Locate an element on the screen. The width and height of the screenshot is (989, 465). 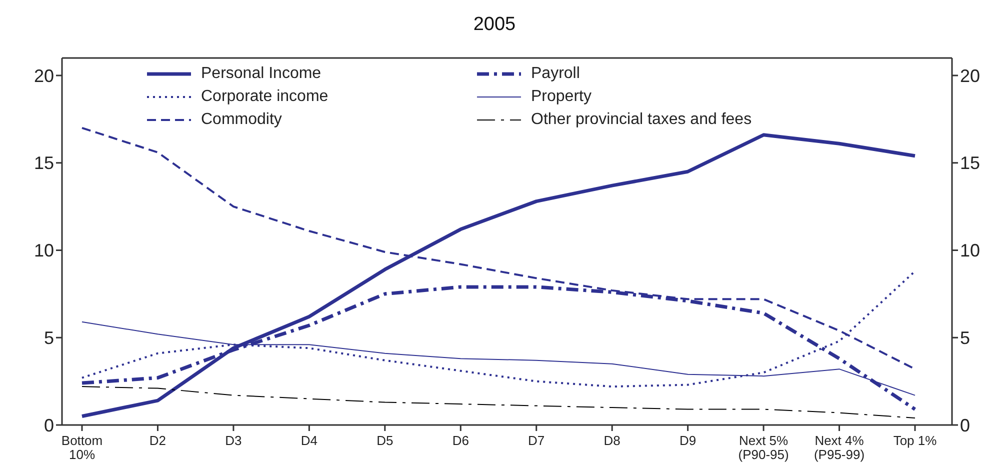
x-tick-label: D7 is located at coordinates (536, 440).